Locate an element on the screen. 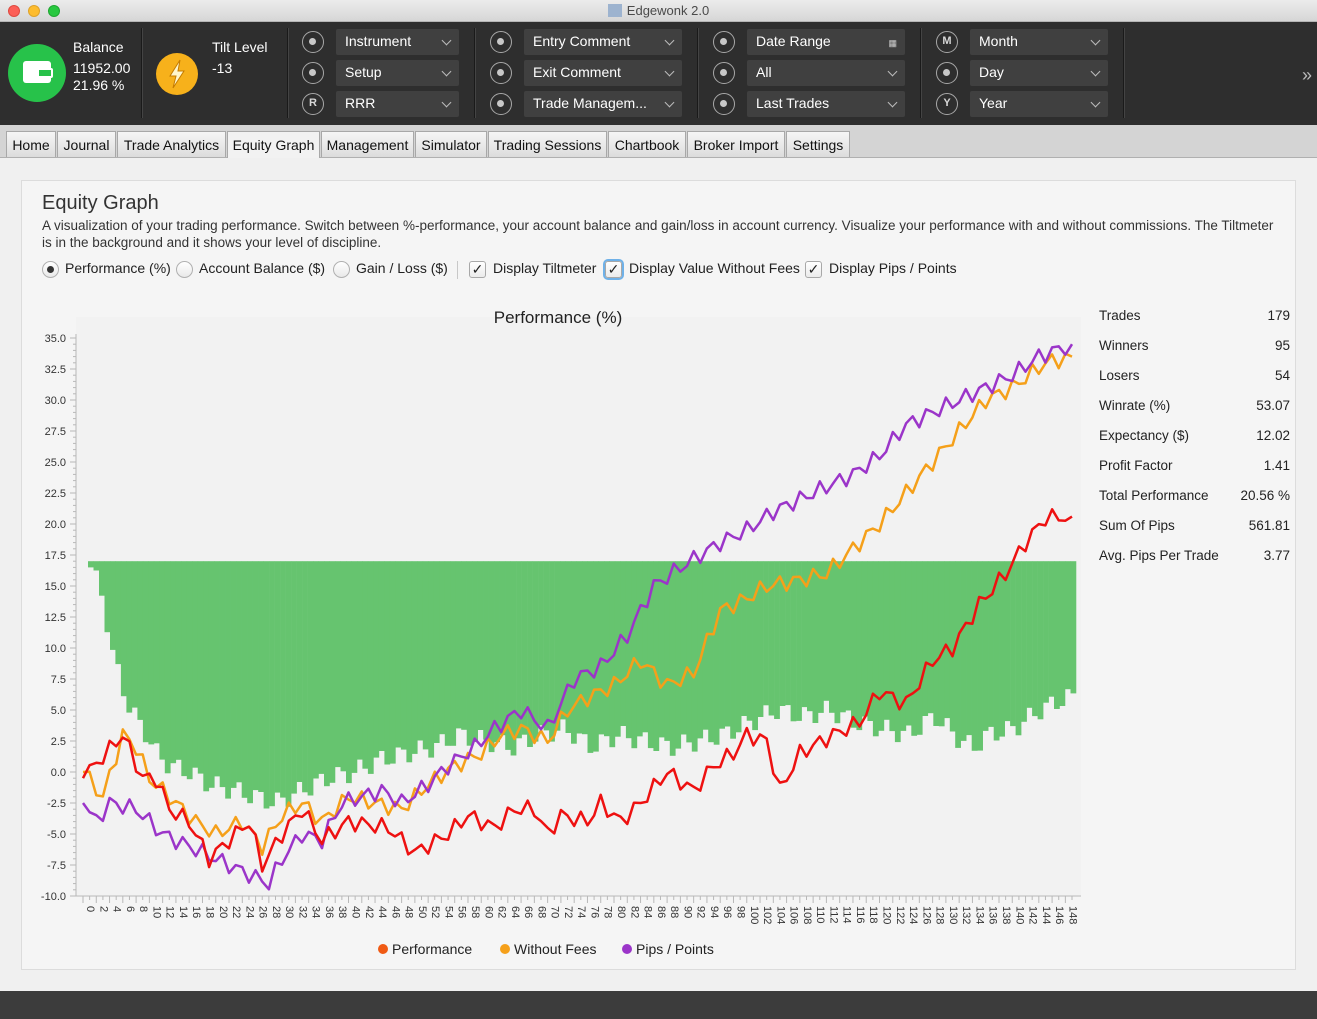 The height and width of the screenshot is (1019, 1317). x-tick-label: 50 is located at coordinates (422, 912).